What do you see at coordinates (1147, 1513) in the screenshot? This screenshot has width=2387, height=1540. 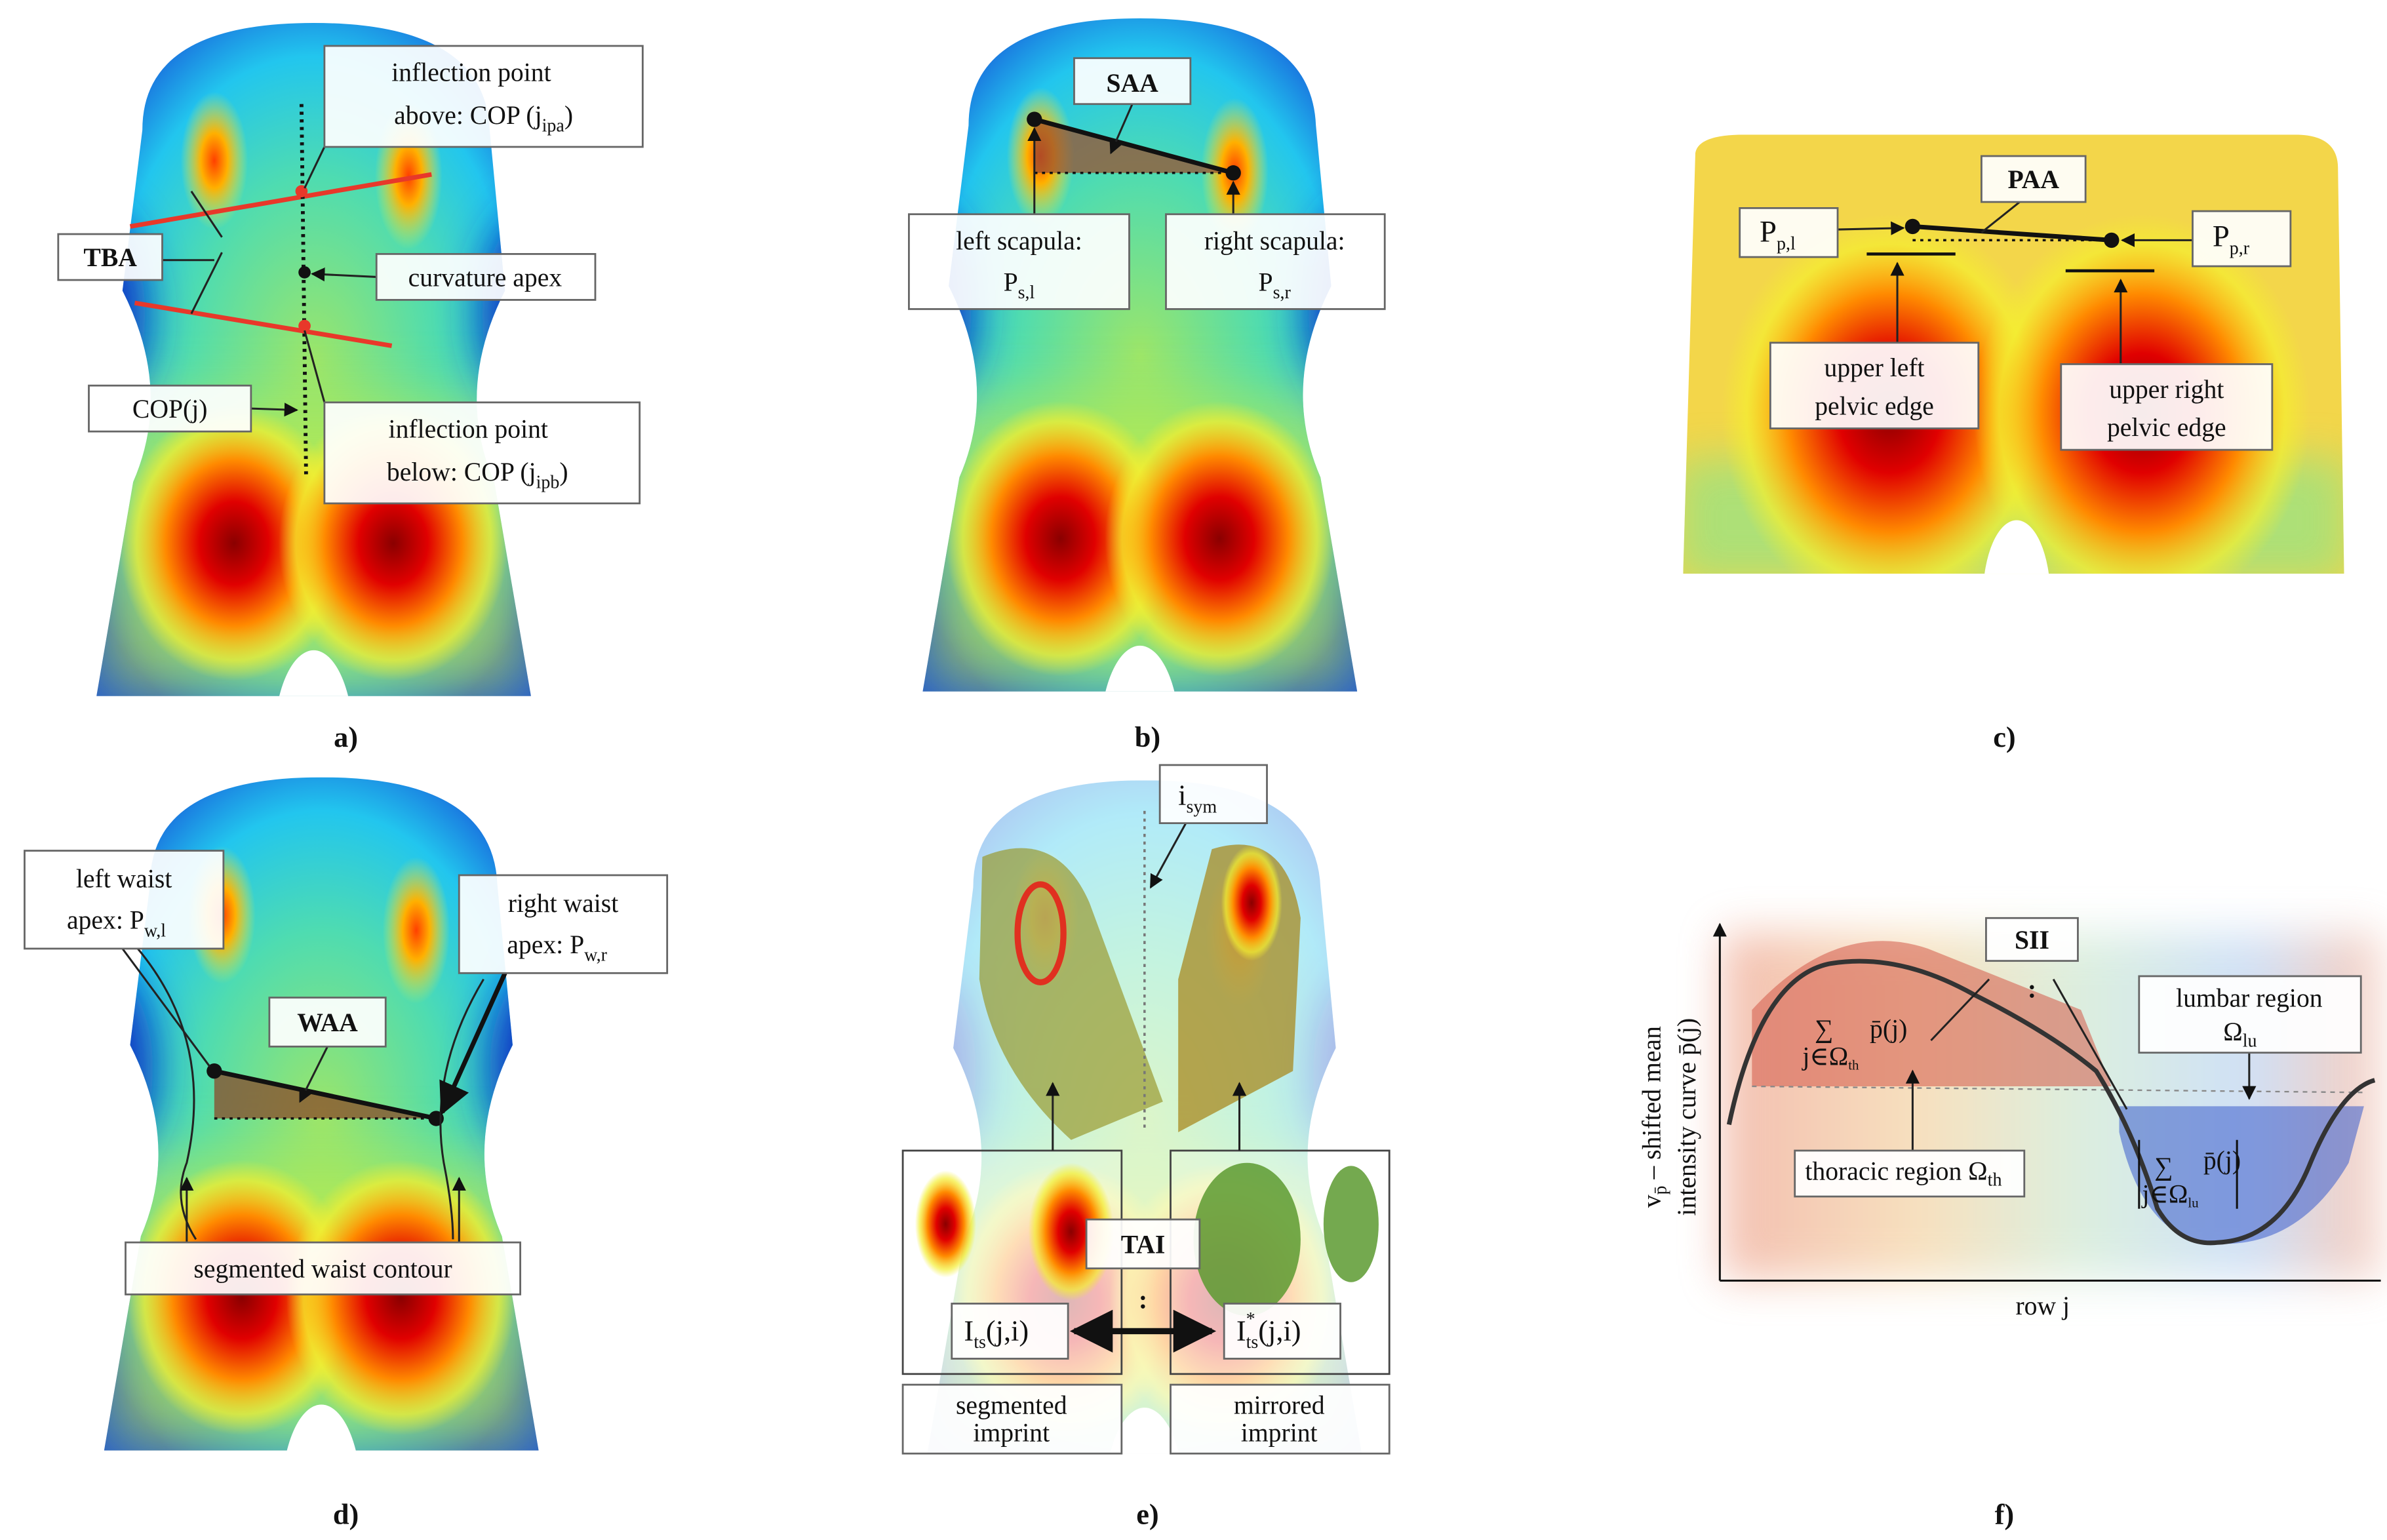 I see `label-text: e)` at bounding box center [1147, 1513].